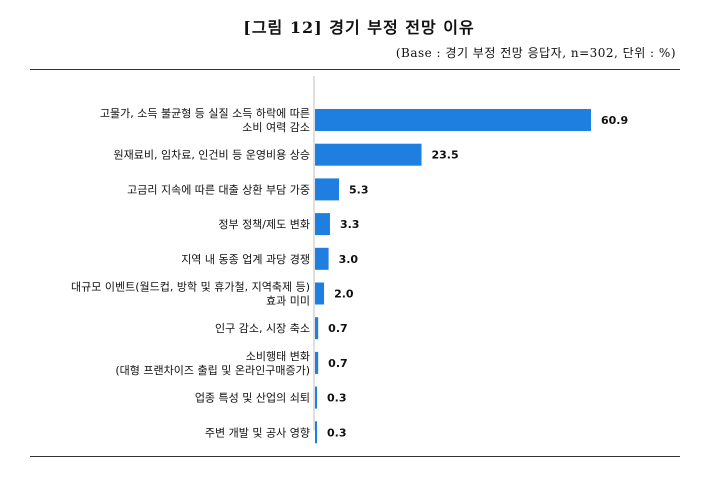 The width and height of the screenshot is (718, 490). I want to click on category-label: 지역 내 동종 업계 과당 경쟁, so click(245, 259).